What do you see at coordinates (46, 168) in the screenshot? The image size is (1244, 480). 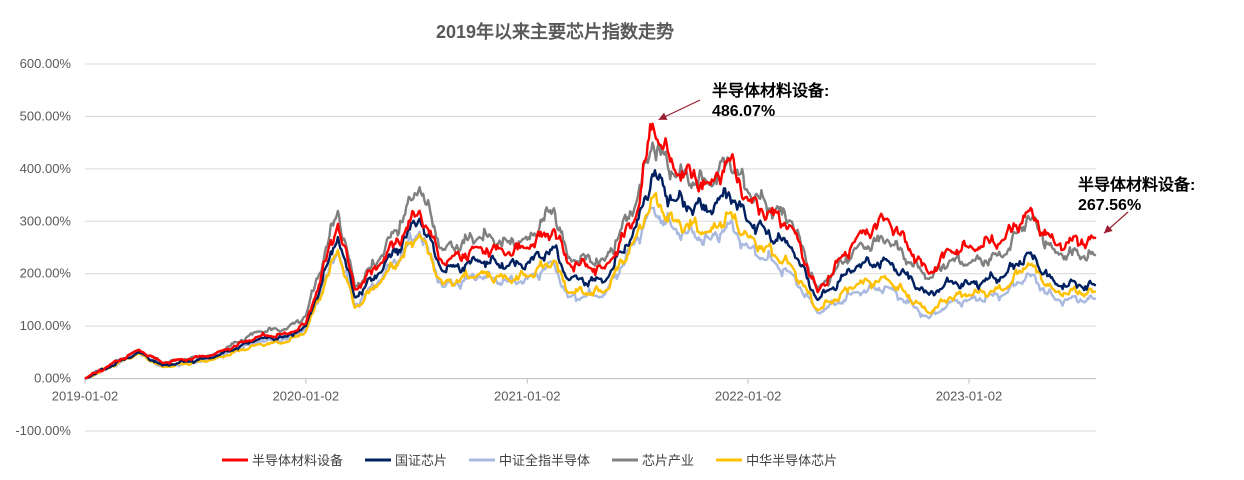 I see `y-tick-label: 400.00%` at bounding box center [46, 168].